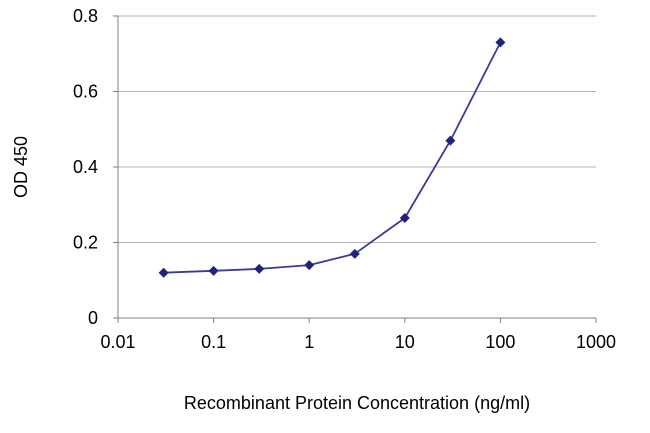  What do you see at coordinates (21, 167) in the screenshot?
I see `y-axis-title: OD 450` at bounding box center [21, 167].